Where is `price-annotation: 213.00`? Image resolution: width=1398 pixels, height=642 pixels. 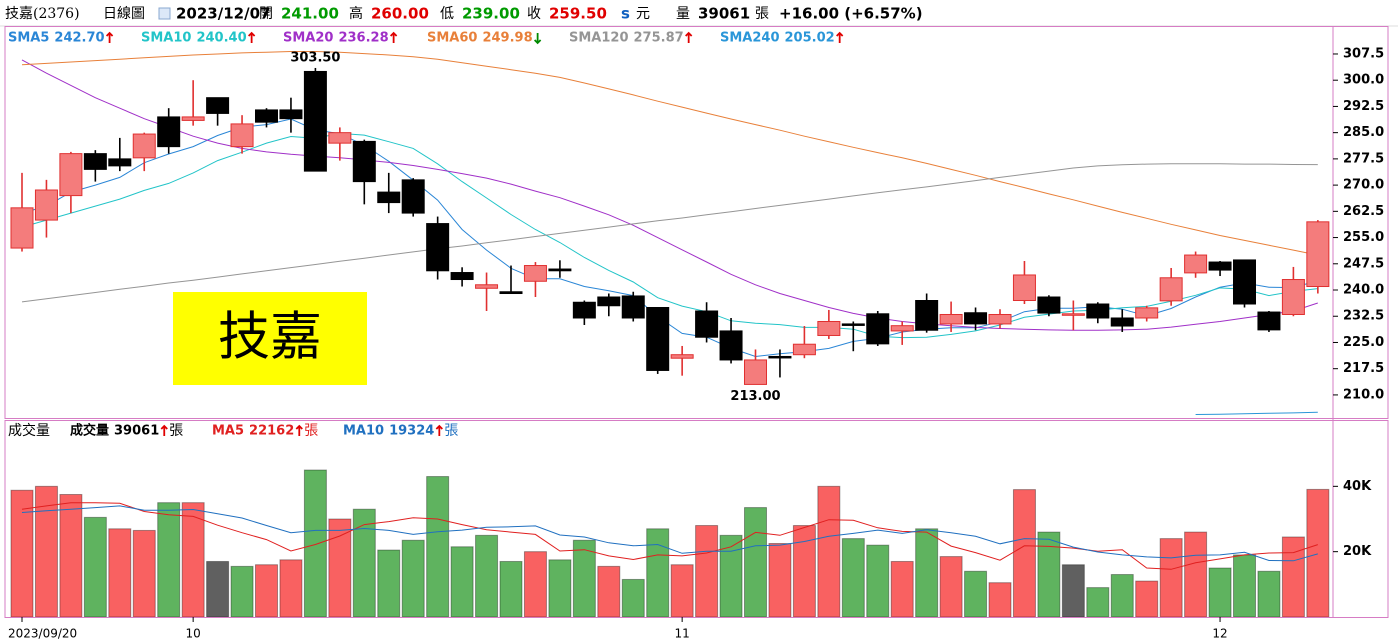 price-annotation: 213.00 is located at coordinates (755, 396).